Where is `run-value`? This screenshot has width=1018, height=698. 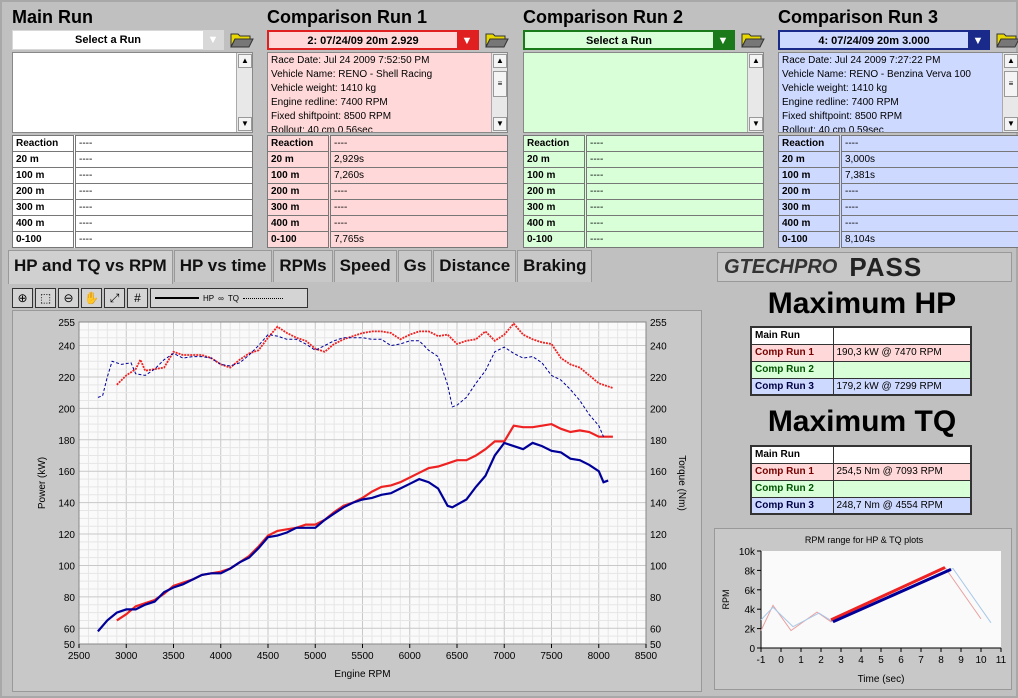
run-value is located at coordinates (902, 488).